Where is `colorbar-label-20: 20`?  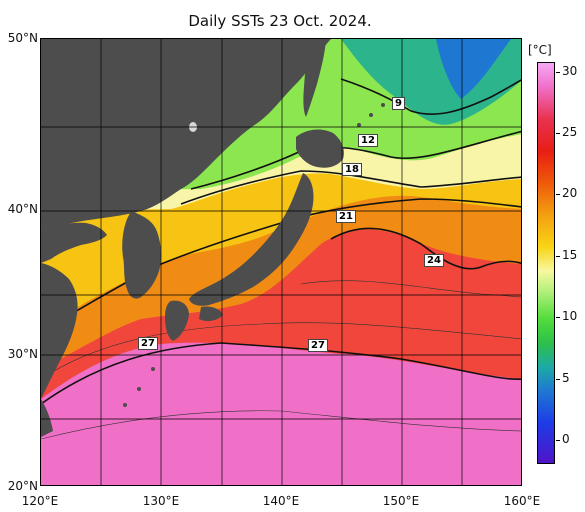 colorbar-label-20: 20 is located at coordinates (570, 193).